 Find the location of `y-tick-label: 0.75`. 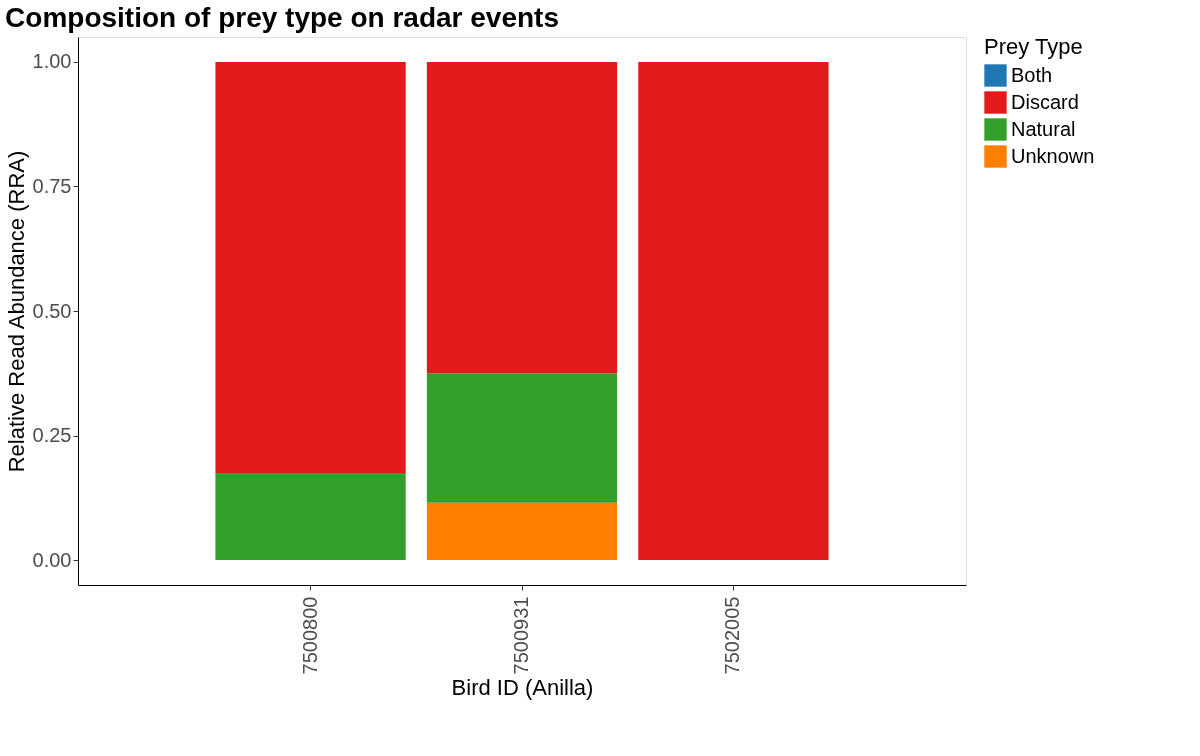

y-tick-label: 0.75 is located at coordinates (52, 185).